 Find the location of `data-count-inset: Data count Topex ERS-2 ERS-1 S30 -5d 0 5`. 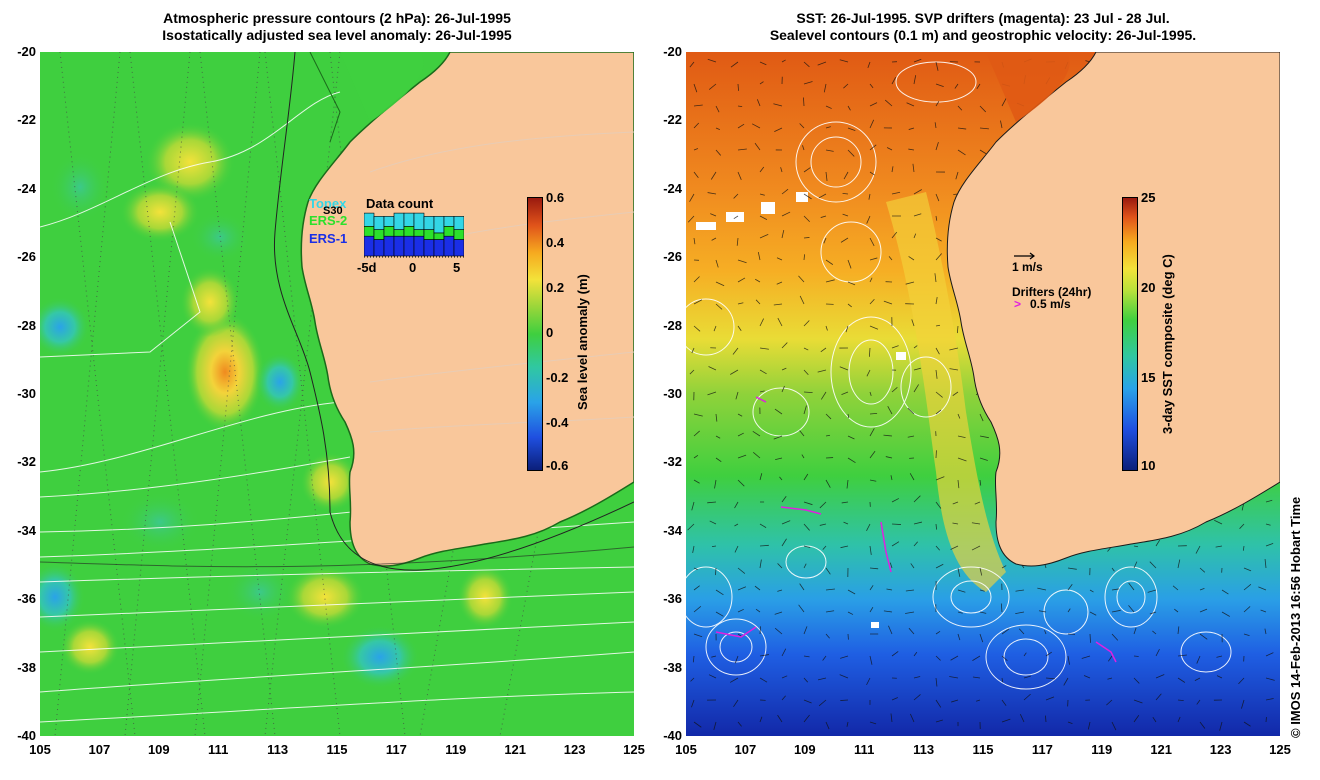

data-count-inset: Data count Topex ERS-2 ERS-1 S30 -5d 0 5 is located at coordinates (394, 236).